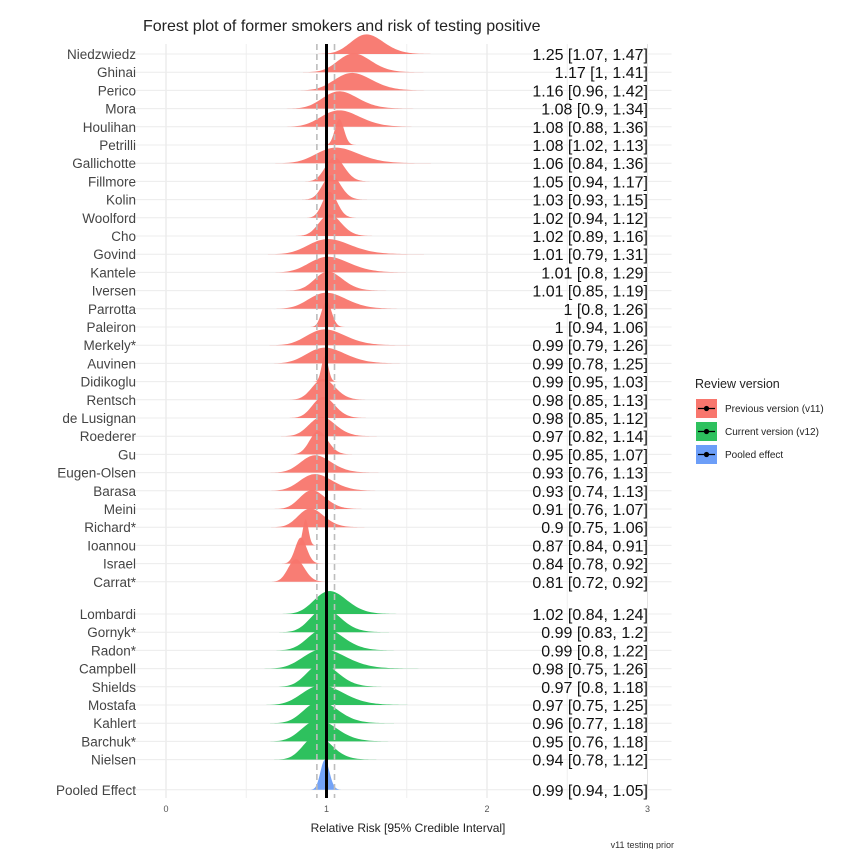 Image resolution: width=843 pixels, height=849 pixels. What do you see at coordinates (590, 455) in the screenshot?
I see `ci-label: 0.95 [0.85, 1.07]` at bounding box center [590, 455].